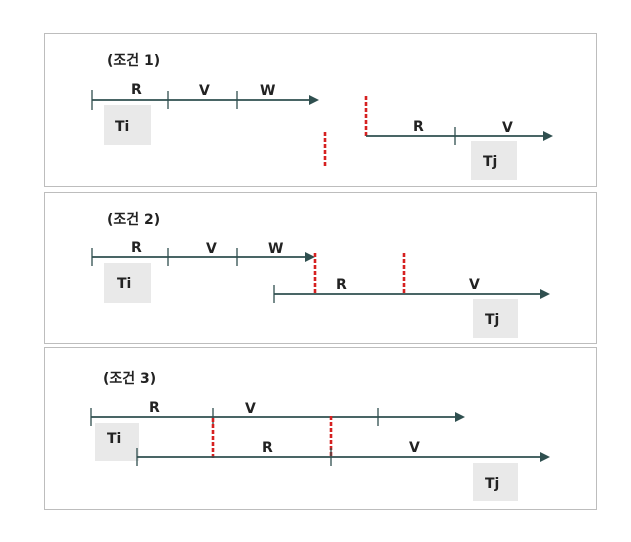 The image size is (631, 542). I want to click on condition-title: (조건 3), so click(129, 378).